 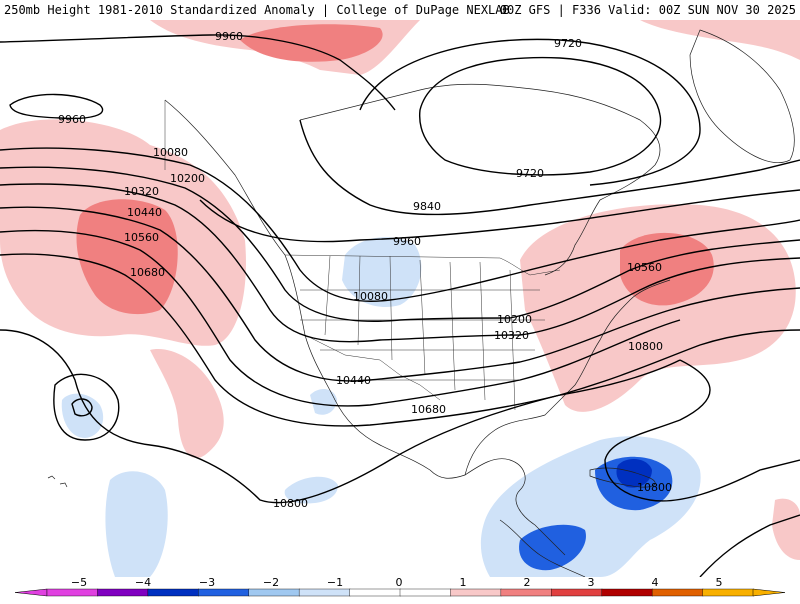 What do you see at coordinates (323, 401) in the screenshot?
I see `negative-anomaly-baja` at bounding box center [323, 401].